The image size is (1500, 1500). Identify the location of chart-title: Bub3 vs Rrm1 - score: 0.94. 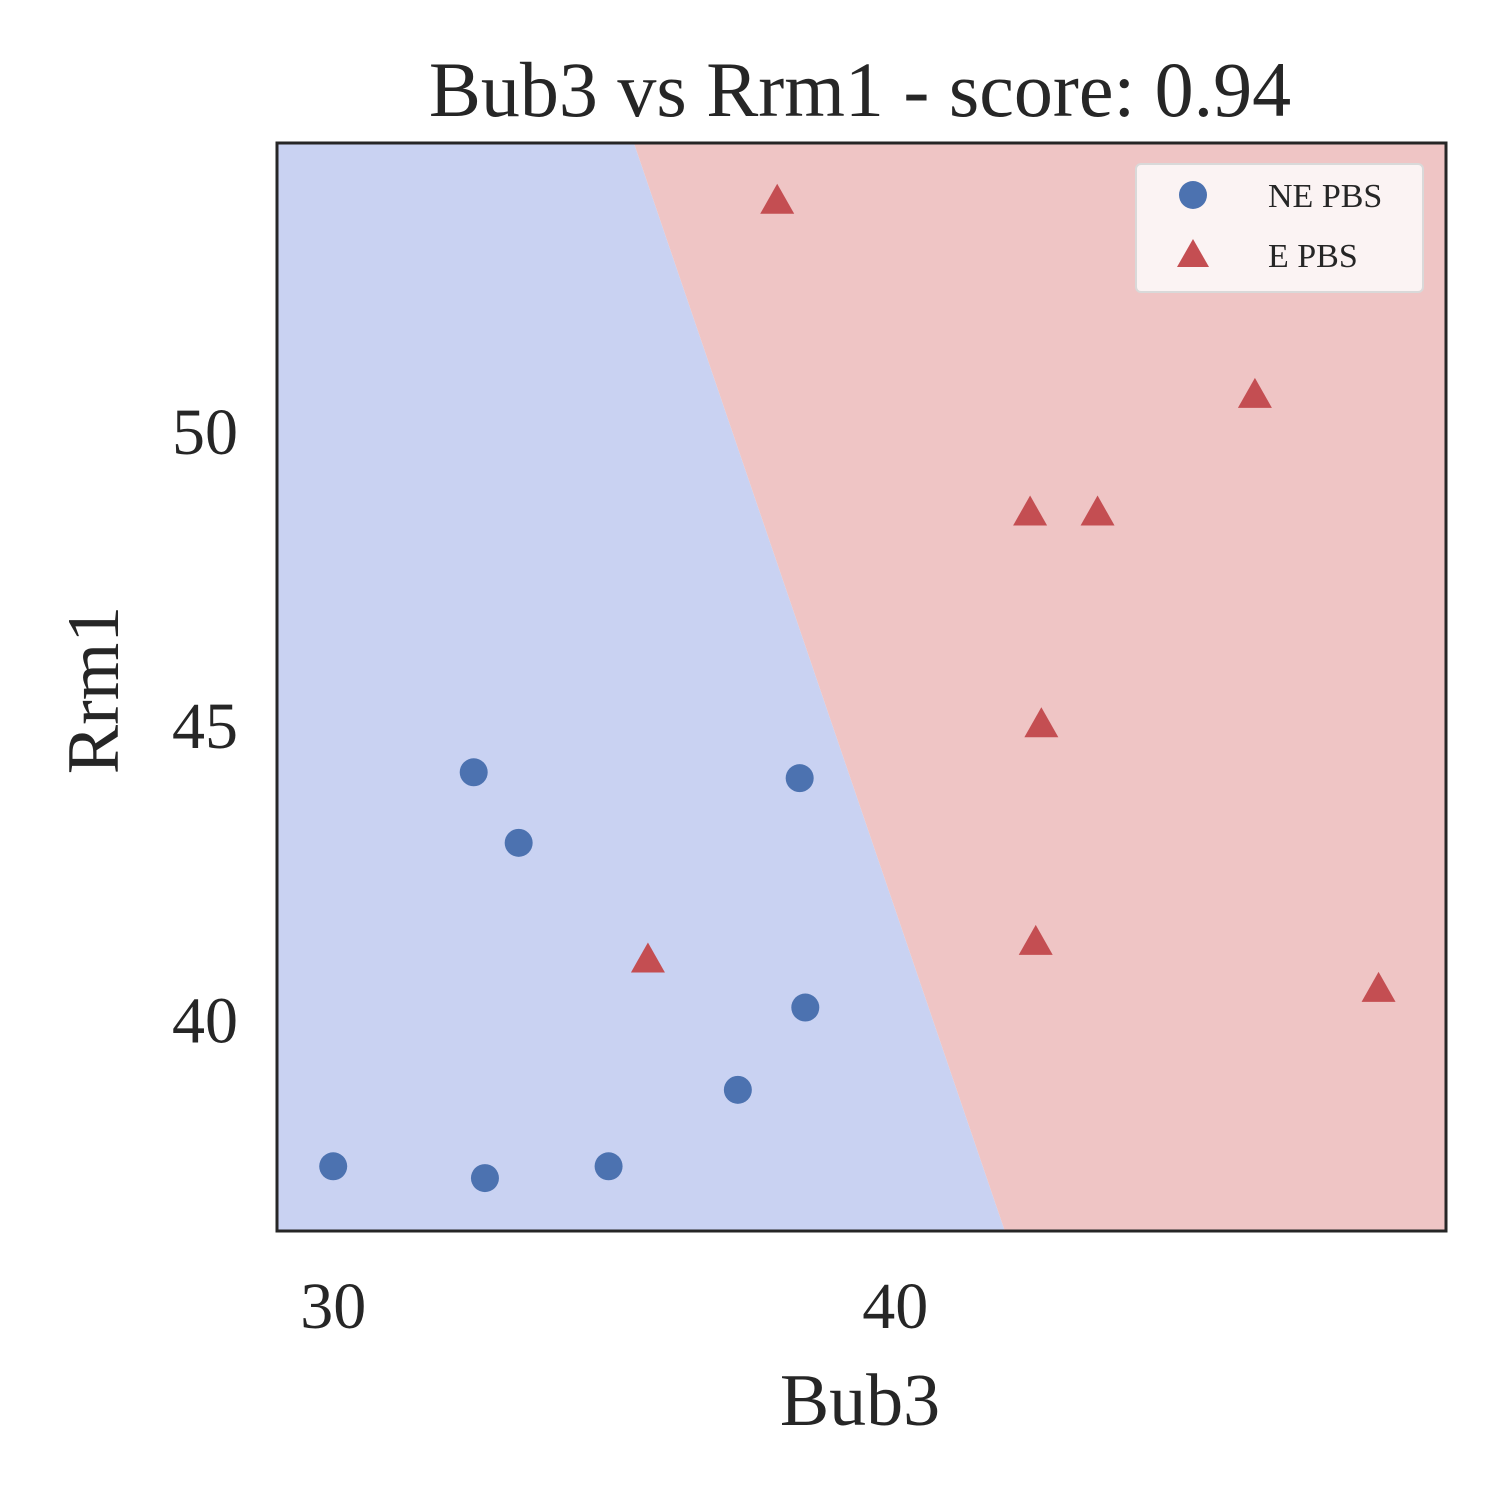
(860, 89).